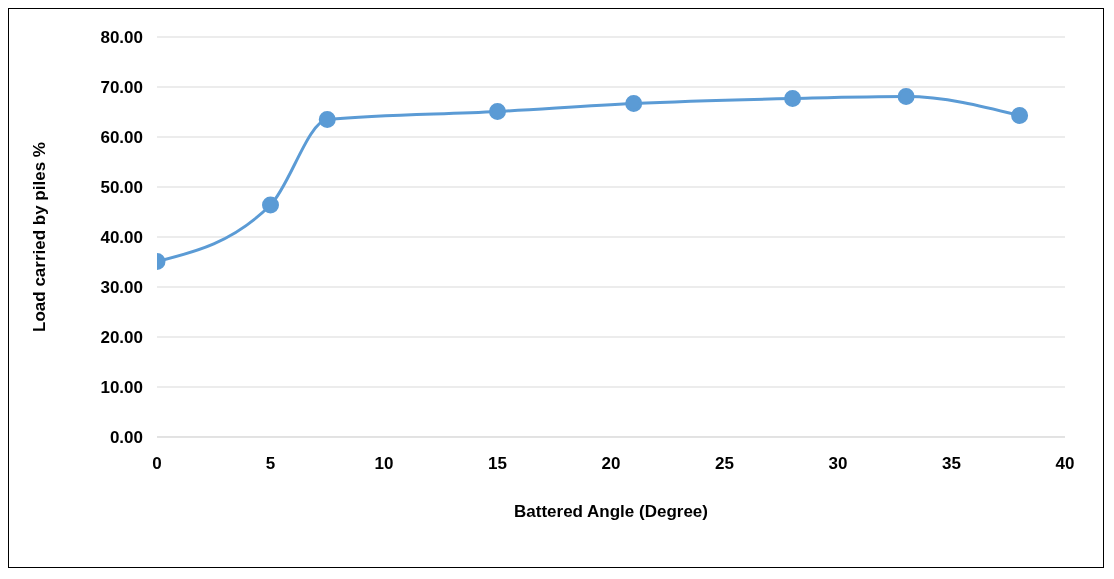  What do you see at coordinates (951, 464) in the screenshot?
I see `x-tick-label: 35` at bounding box center [951, 464].